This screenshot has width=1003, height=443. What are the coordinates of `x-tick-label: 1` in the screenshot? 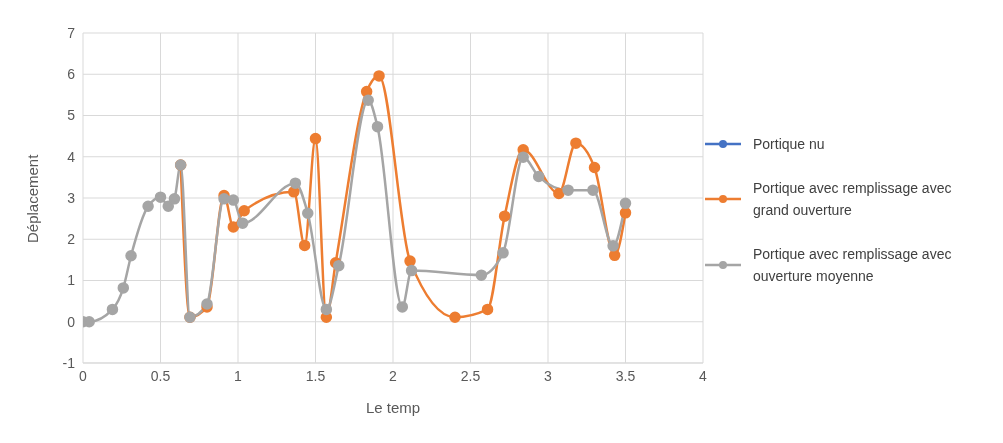 It's located at (238, 375).